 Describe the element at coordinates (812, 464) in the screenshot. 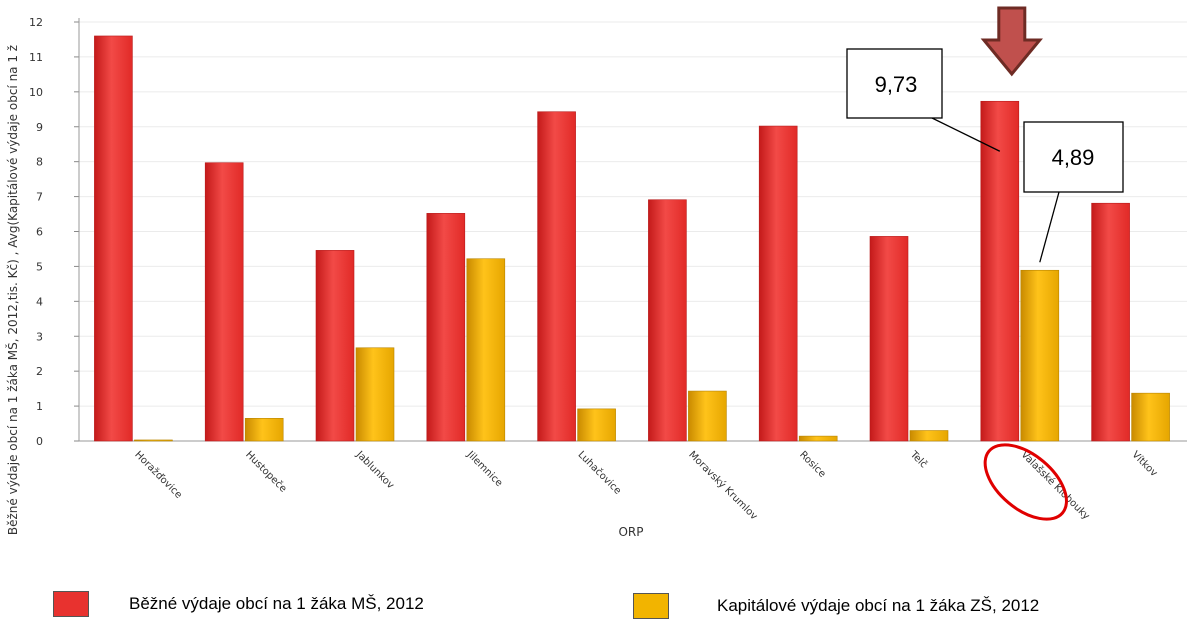

I see `x-tick-label: Rosice` at that location.